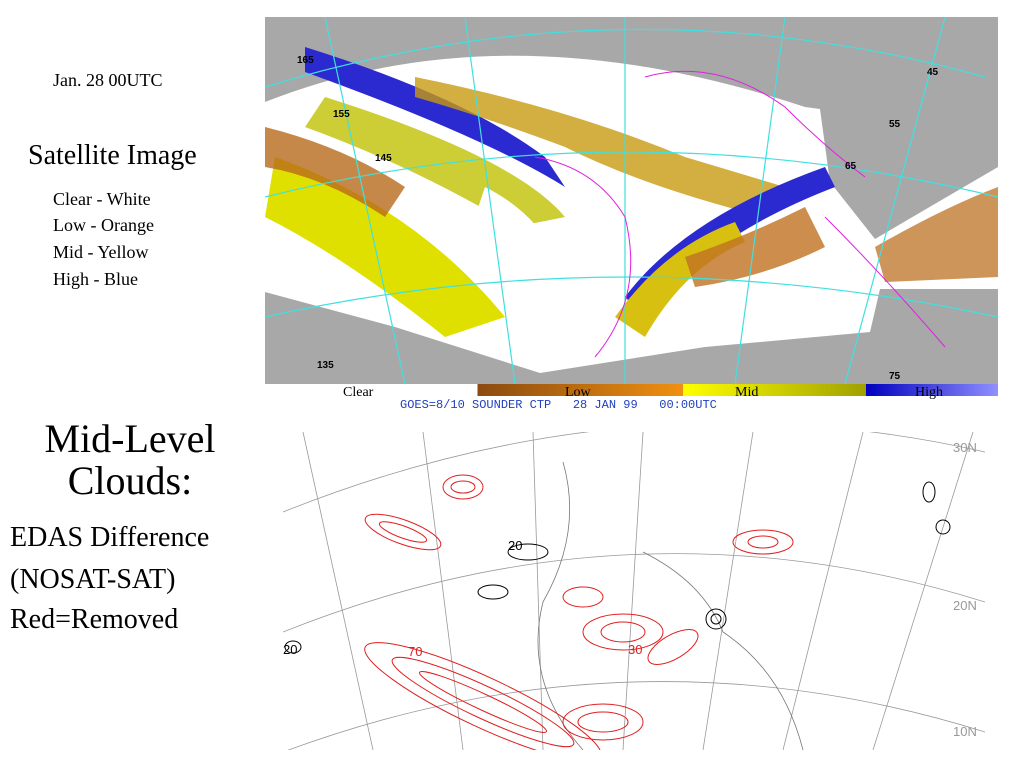 This screenshot has width=1024, height=768. Describe the element at coordinates (415, 651) in the screenshot. I see `contour-label: 70` at that location.